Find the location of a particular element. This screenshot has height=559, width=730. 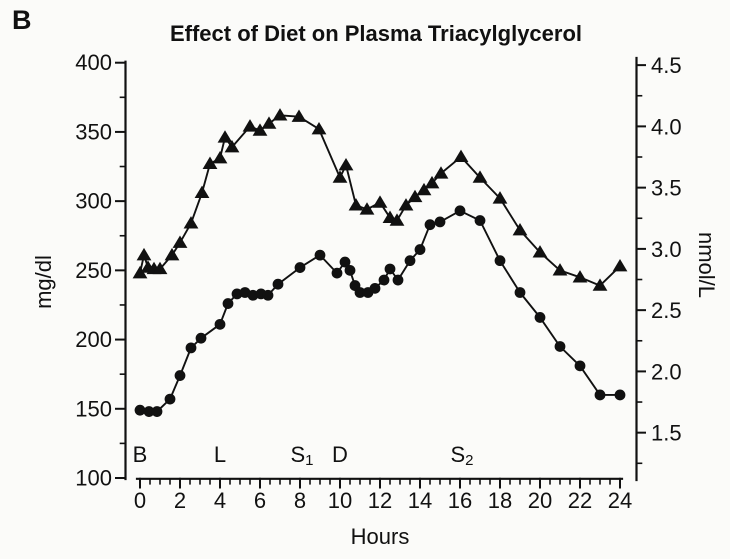

left-axis-unit-label: mg/dl is located at coordinates (43, 282).